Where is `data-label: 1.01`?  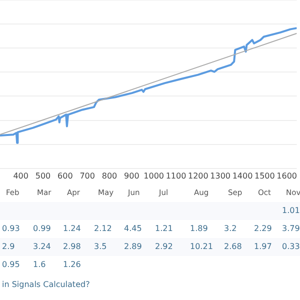 data-label: 1.01 is located at coordinates (291, 210).